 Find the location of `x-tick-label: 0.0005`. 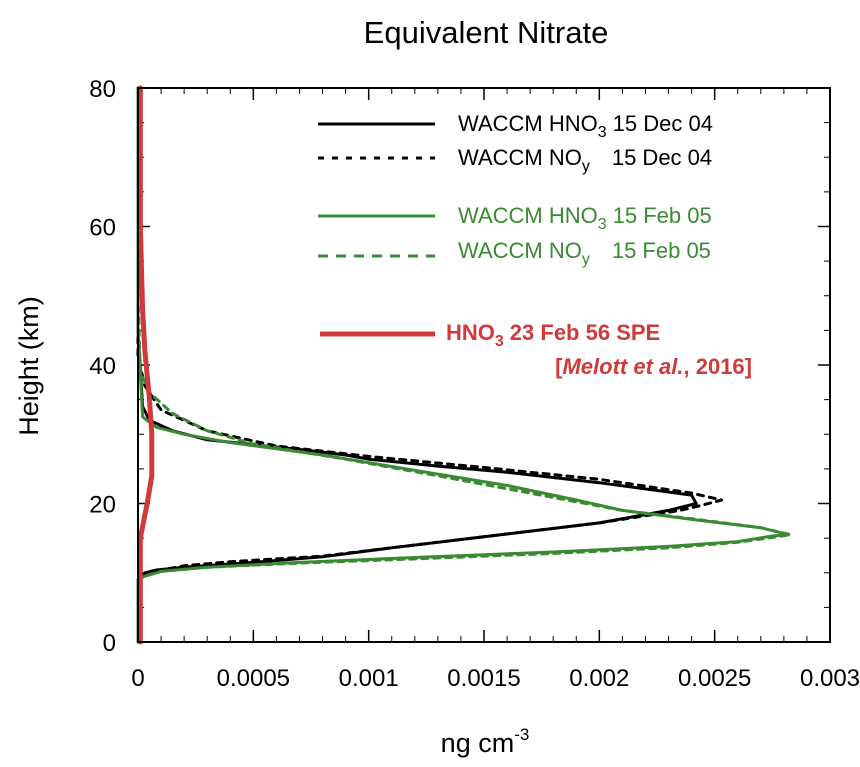

x-tick-label: 0.0005 is located at coordinates (253, 678).